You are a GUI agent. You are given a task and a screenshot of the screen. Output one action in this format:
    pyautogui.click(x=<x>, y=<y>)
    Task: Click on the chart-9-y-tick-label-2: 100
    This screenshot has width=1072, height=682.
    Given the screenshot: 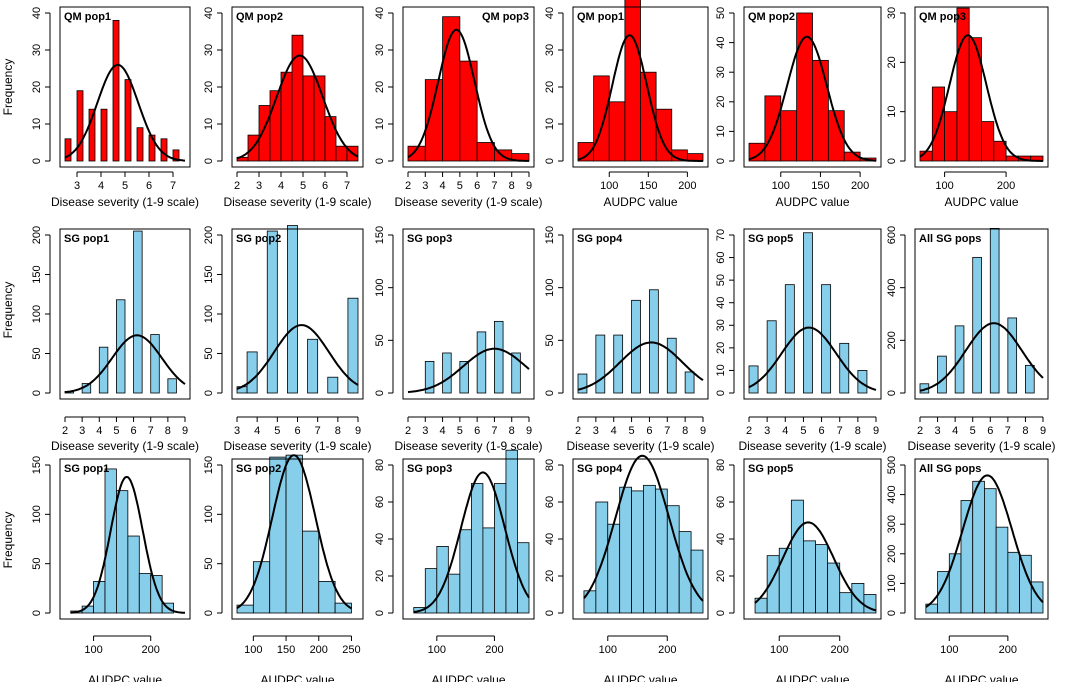 What is the action you would take?
    pyautogui.click(x=550, y=287)
    